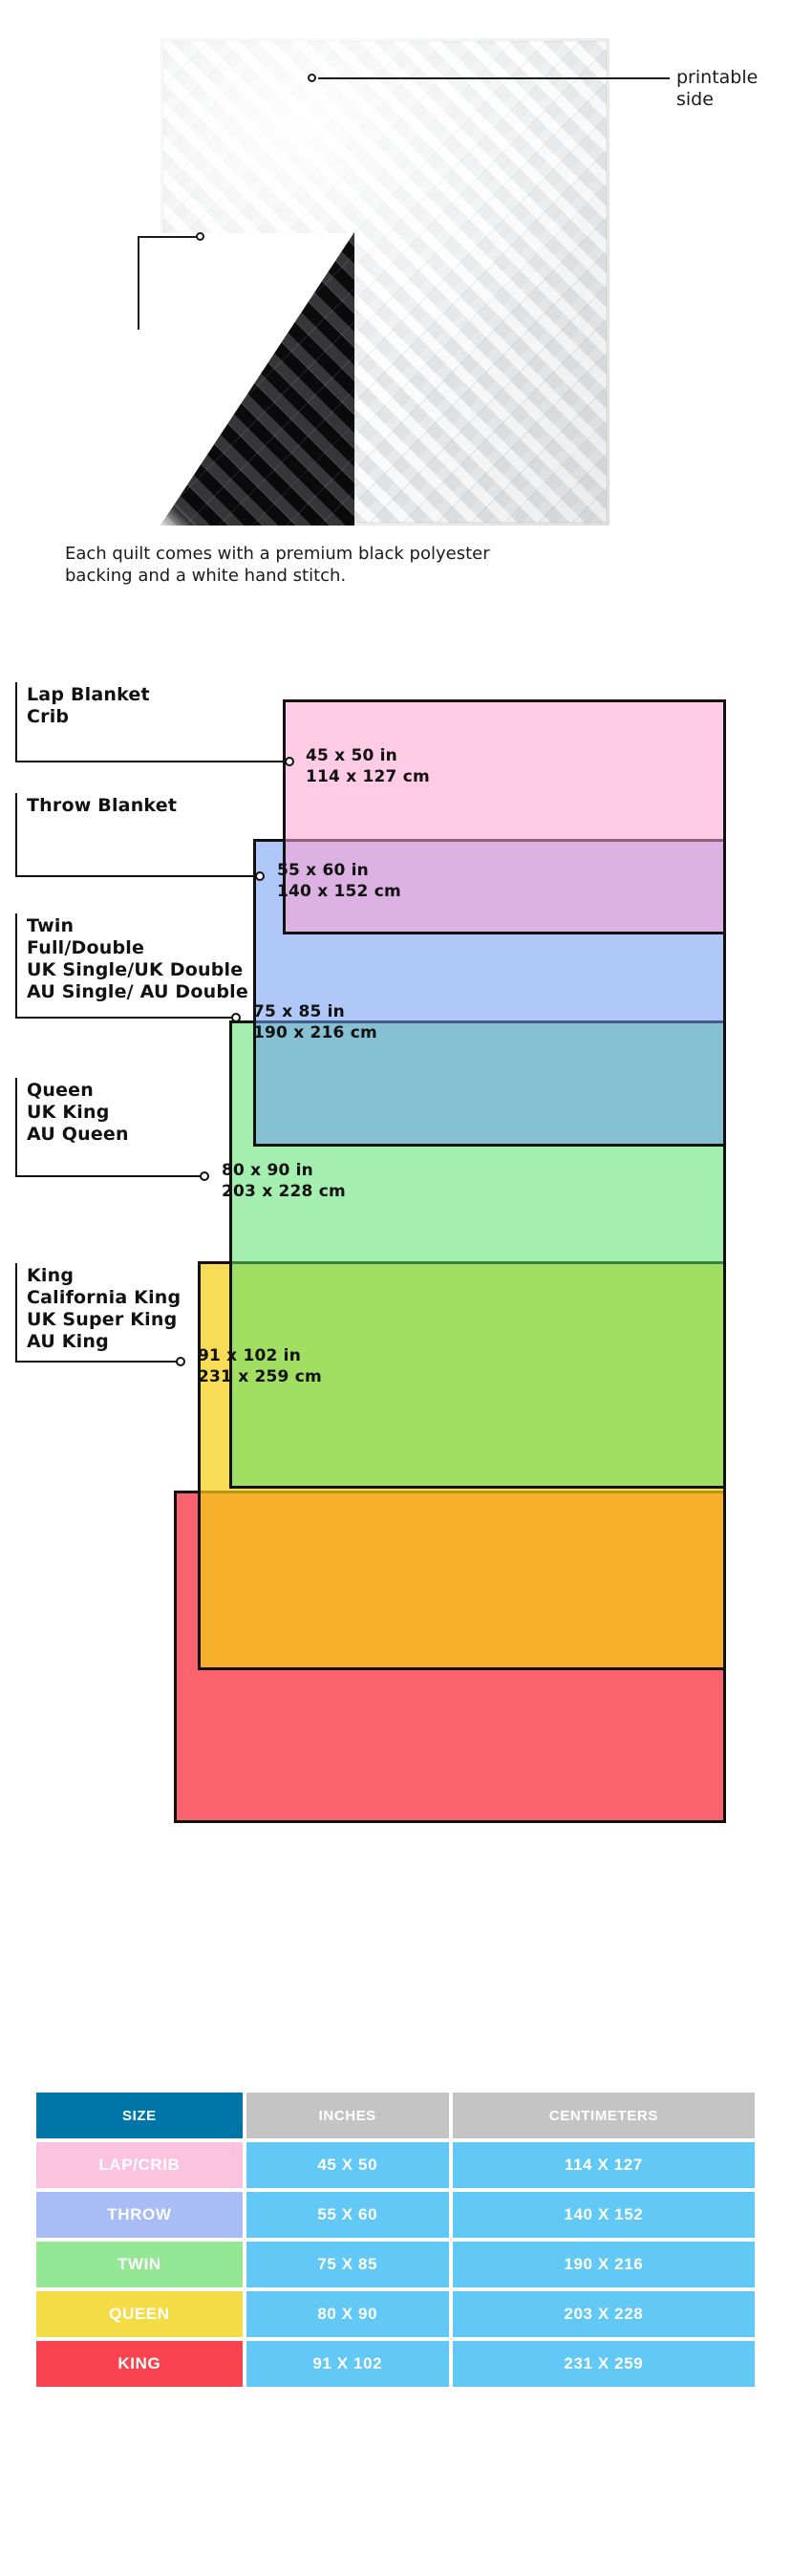 The width and height of the screenshot is (791, 2576). I want to click on dimension-label-throw: 55 x 60 in 140 x 152 cm, so click(339, 881).